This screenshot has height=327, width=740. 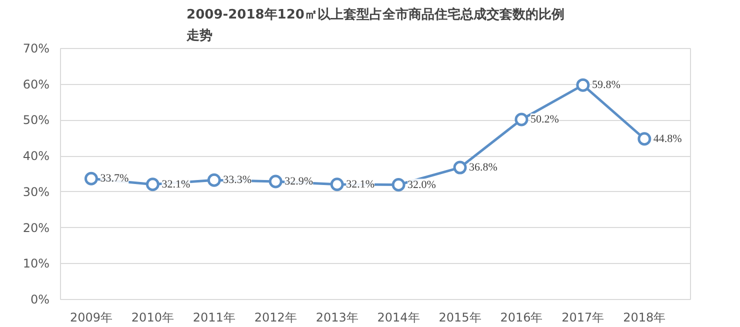 I want to click on x-tick-label: 2015年, so click(x=460, y=317).